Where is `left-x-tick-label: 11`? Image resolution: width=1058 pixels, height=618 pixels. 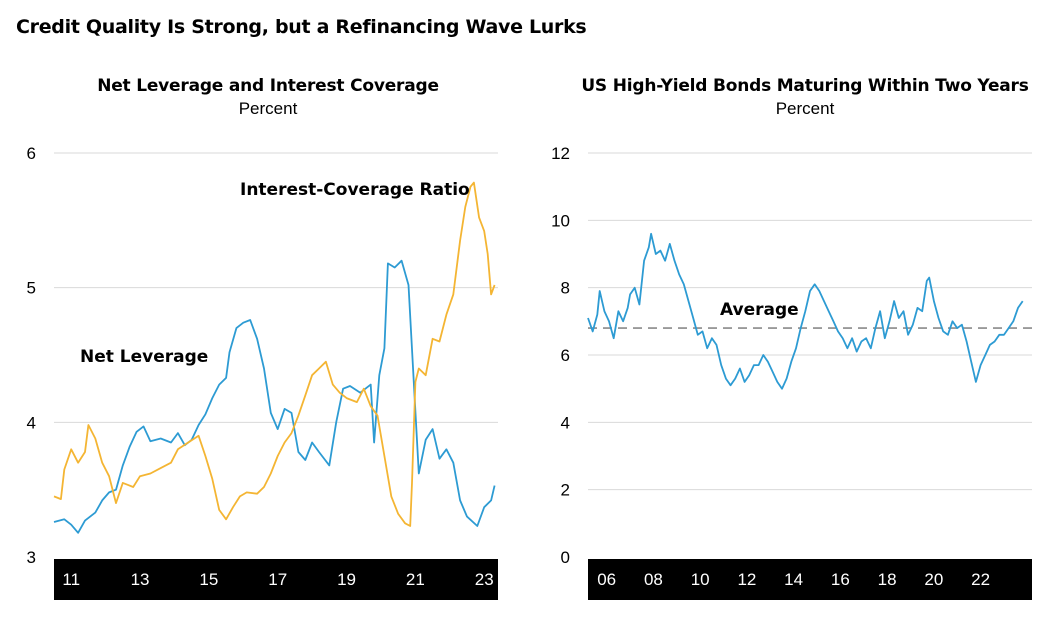
left-x-tick-label: 11 is located at coordinates (71, 579).